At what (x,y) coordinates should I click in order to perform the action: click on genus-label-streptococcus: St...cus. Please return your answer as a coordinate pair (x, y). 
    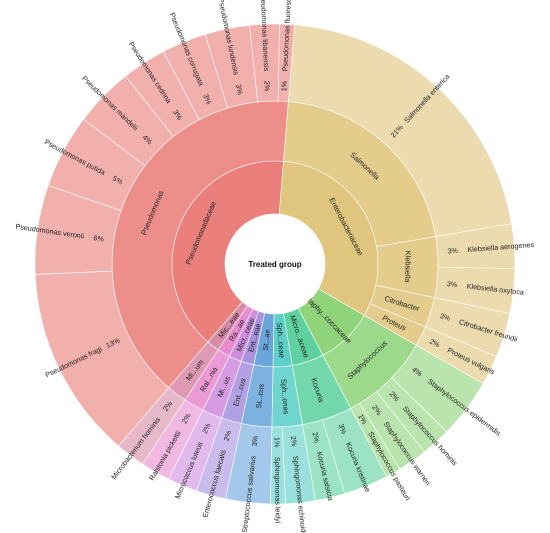
    Looking at the image, I should click on (260, 396).